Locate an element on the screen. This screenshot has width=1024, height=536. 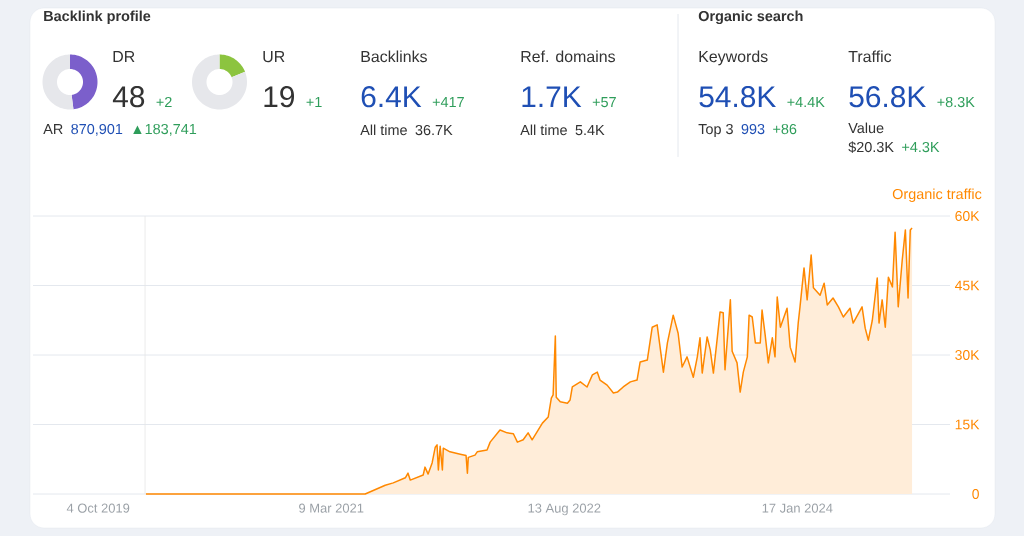
text: Value is located at coordinates (866, 128).